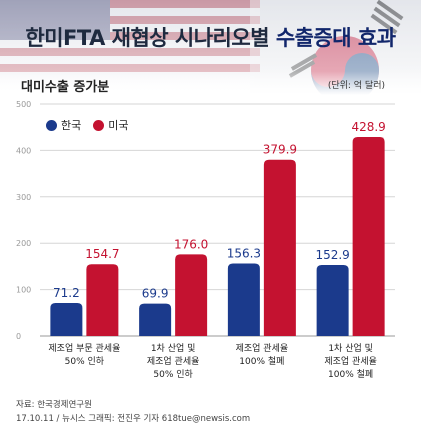  What do you see at coordinates (65, 87) in the screenshot?
I see `chart-subtitle: 대미수출 증가분` at bounding box center [65, 87].